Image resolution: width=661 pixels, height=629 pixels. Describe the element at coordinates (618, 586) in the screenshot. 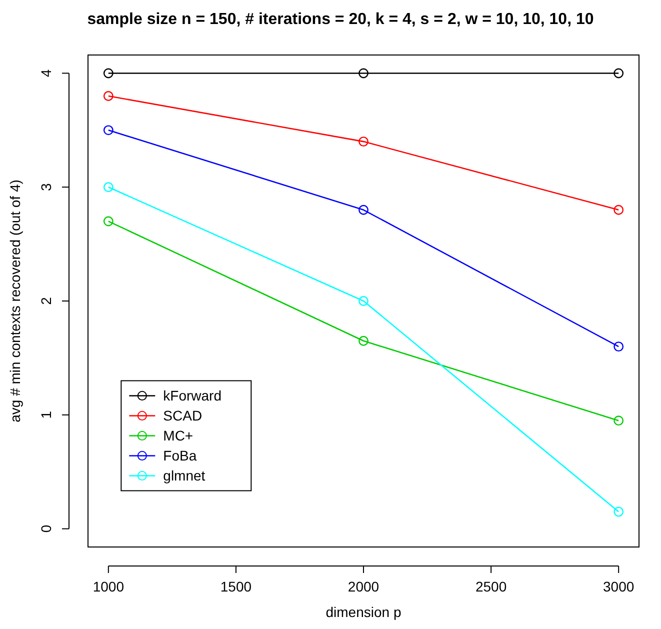

I see `x-tick-label: 3000` at that location.